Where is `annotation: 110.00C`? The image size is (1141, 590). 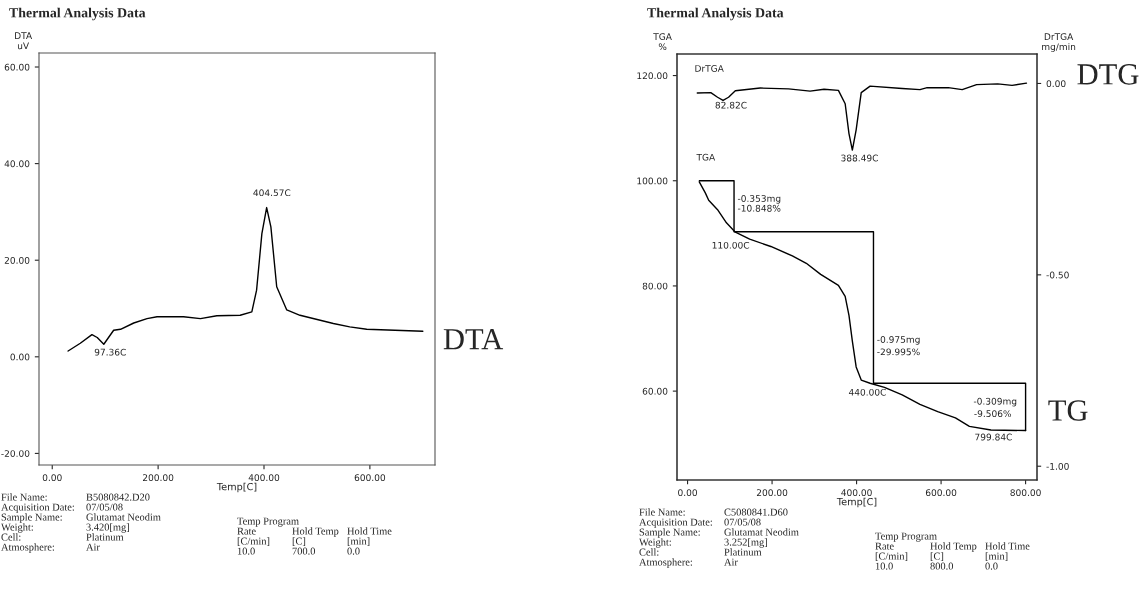
annotation: 110.00C is located at coordinates (731, 245).